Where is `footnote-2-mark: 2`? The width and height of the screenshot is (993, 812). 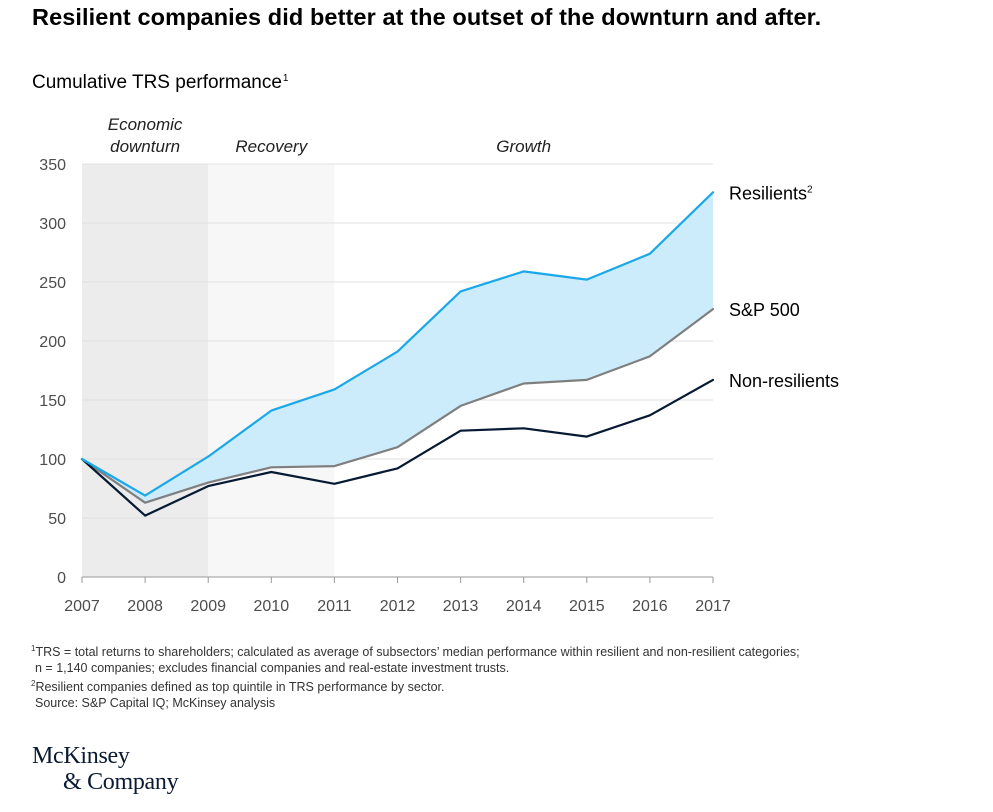
footnote-2-mark: 2 is located at coordinates (33, 684).